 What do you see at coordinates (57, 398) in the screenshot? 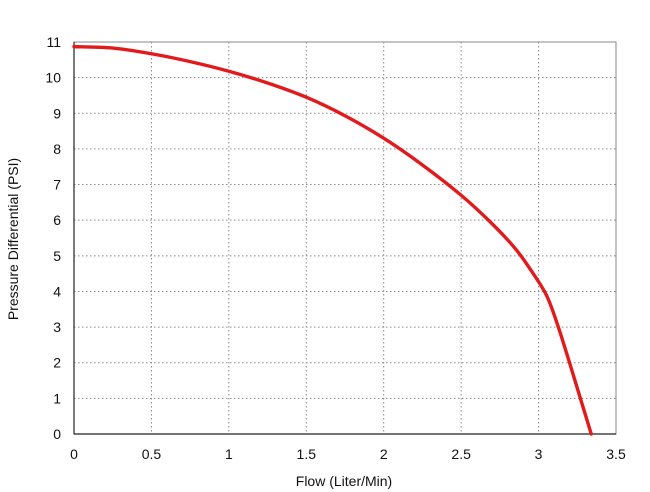
I see `y-tick-label: 1` at bounding box center [57, 398].